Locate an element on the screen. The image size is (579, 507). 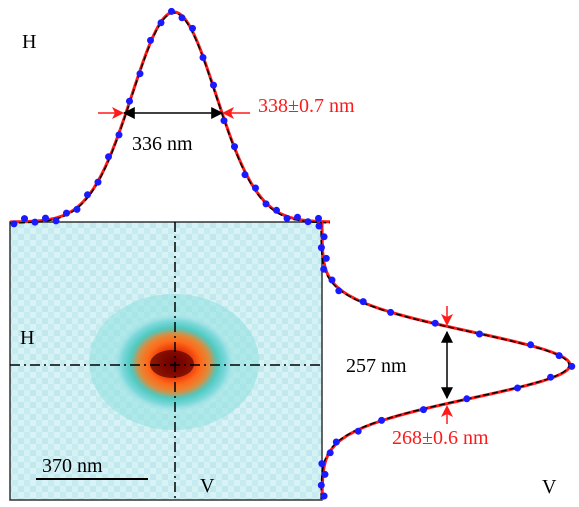
h-fit-label: 338±0.7 nm is located at coordinates (306, 106).